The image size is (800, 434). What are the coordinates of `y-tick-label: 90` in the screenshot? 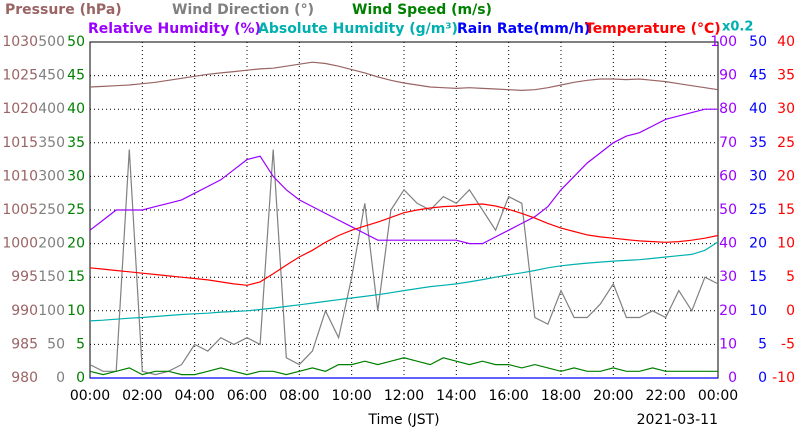 It's located at (728, 76).